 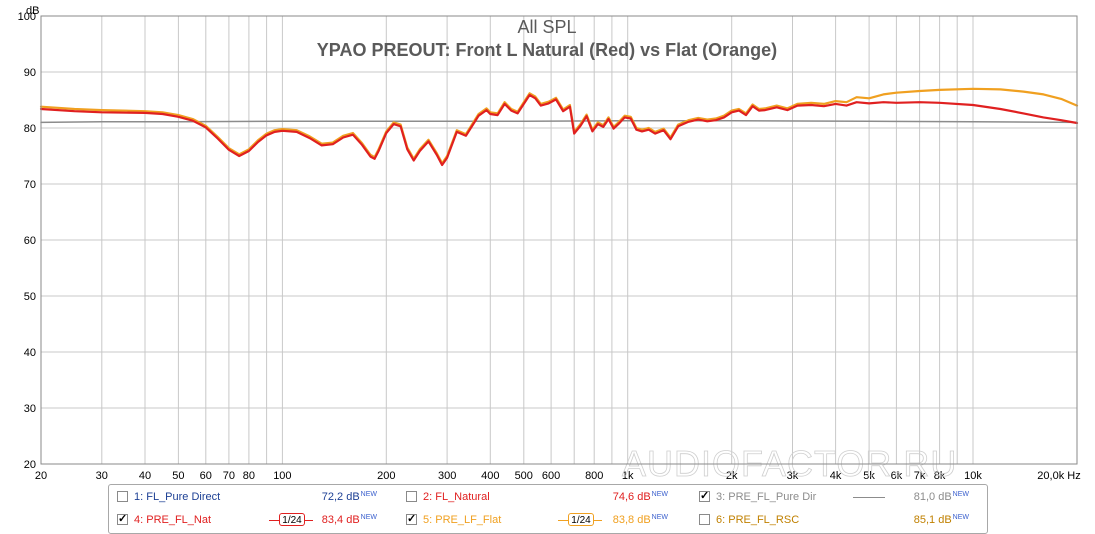 What do you see at coordinates (546, 497) in the screenshot?
I see `legend-item-fl-natural: 2: FL_Natural 74,6 dBNEW` at bounding box center [546, 497].